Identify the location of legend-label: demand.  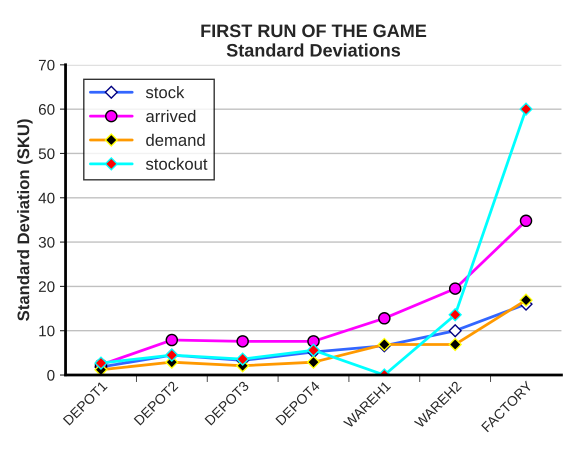
(175, 140).